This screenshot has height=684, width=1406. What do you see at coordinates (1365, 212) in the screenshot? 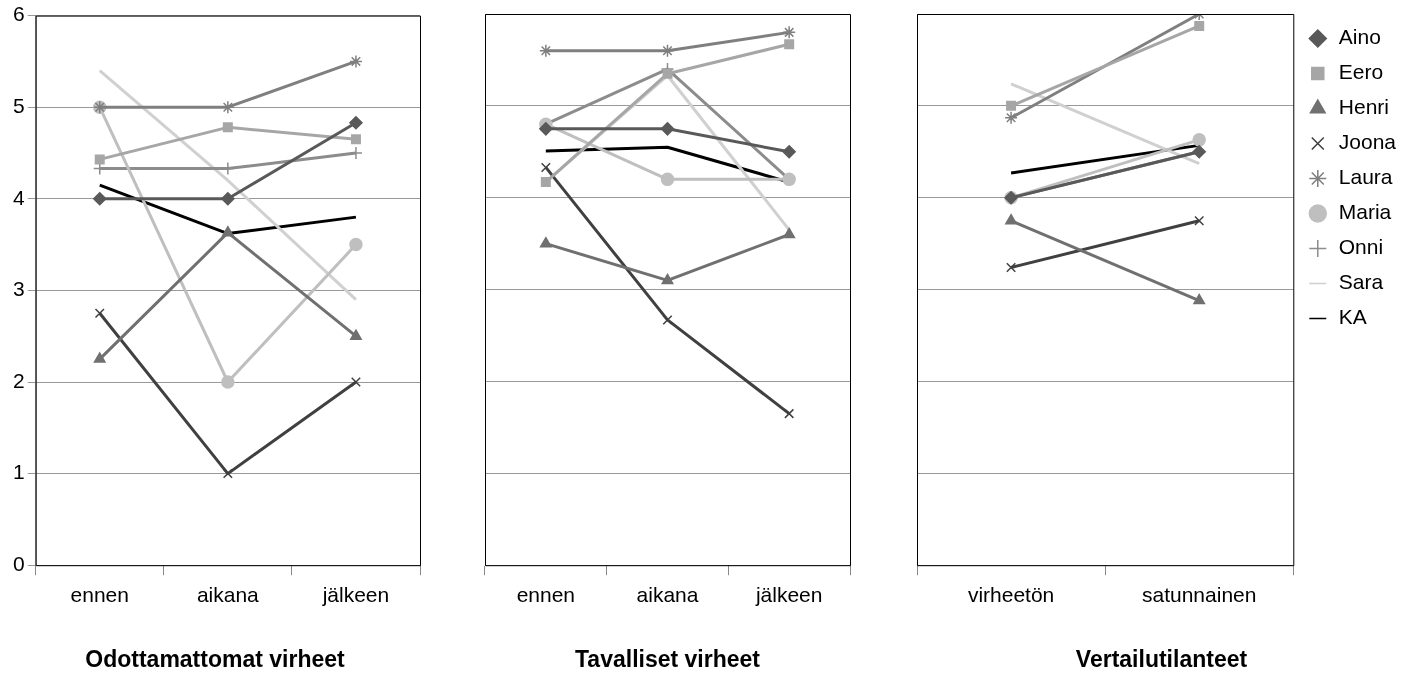
I see `legend-label: Maria` at bounding box center [1365, 212].